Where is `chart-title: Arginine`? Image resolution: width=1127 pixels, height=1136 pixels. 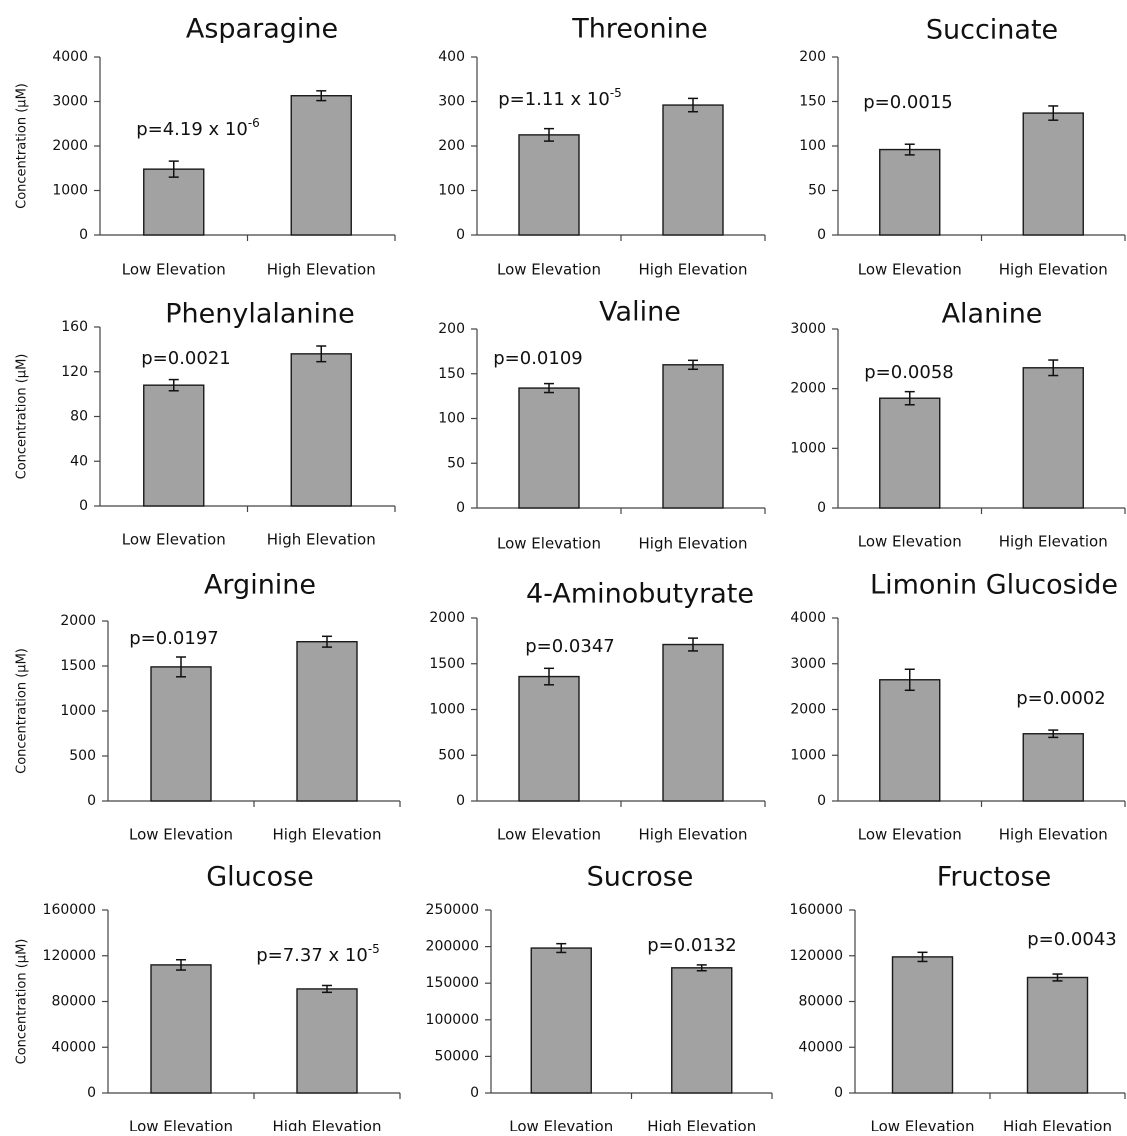
chart-title: Arginine is located at coordinates (260, 585).